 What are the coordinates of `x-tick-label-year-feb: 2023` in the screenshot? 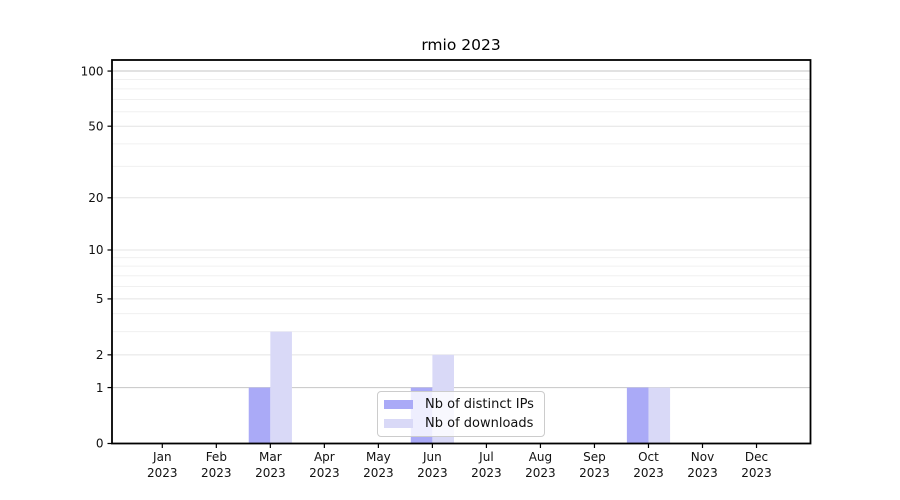 It's located at (216, 473).